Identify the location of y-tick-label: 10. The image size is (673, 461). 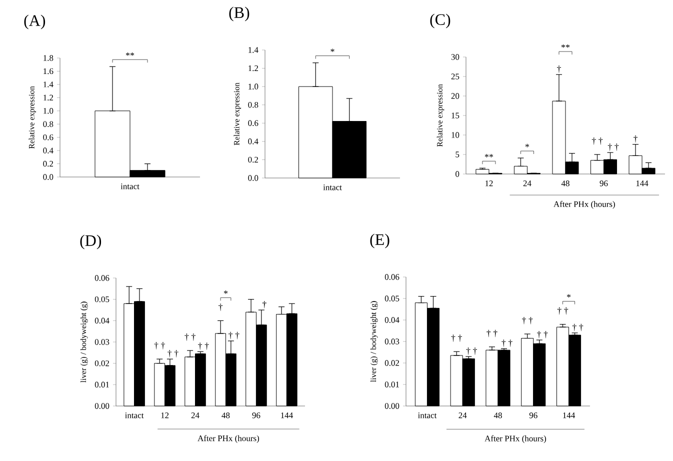
(456, 135).